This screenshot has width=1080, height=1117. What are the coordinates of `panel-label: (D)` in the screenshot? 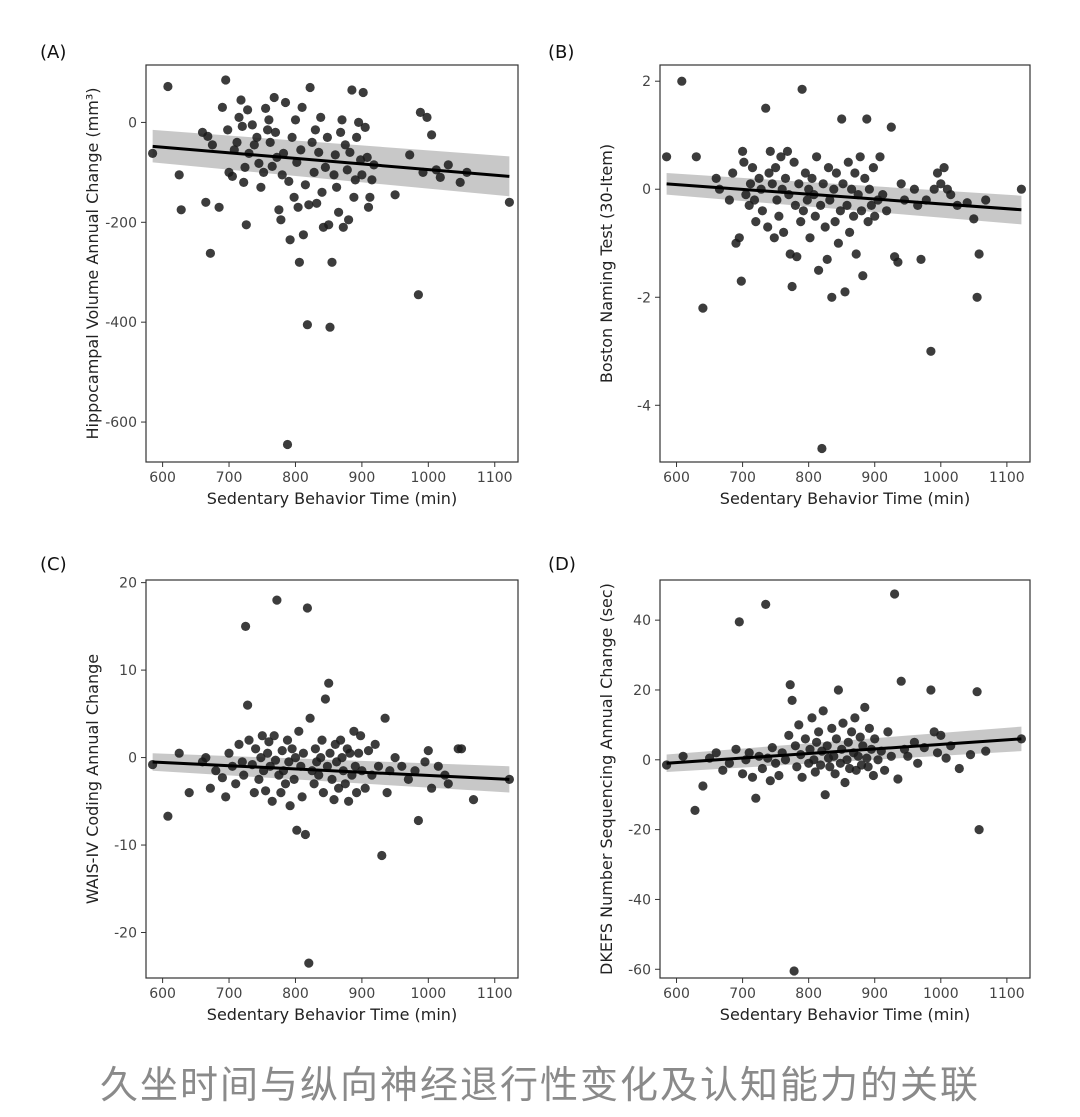 It's located at (562, 564).